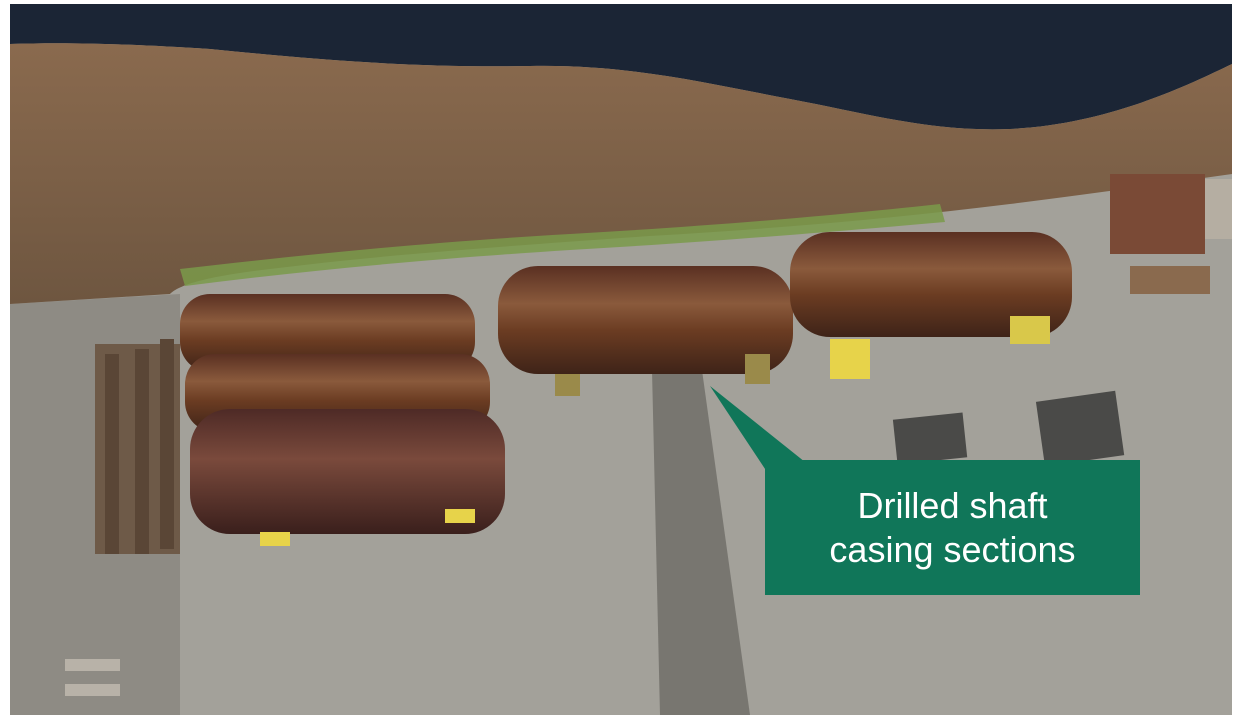  I want to click on callout-pointer, so click(757, 435).